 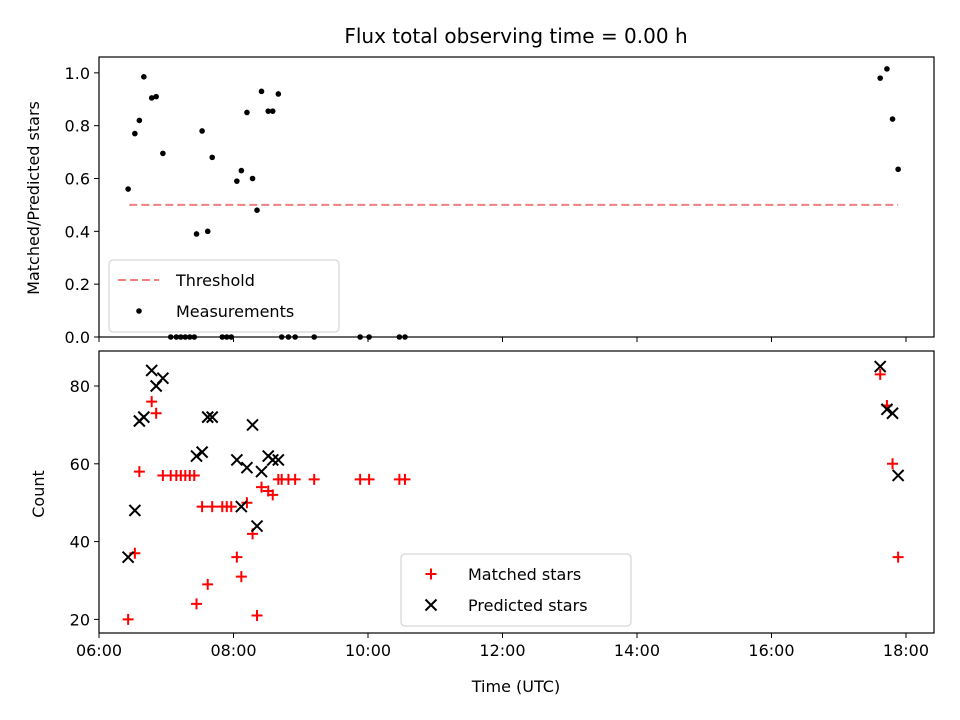 I want to click on legend-entry-label: Threshold, so click(x=215, y=280).